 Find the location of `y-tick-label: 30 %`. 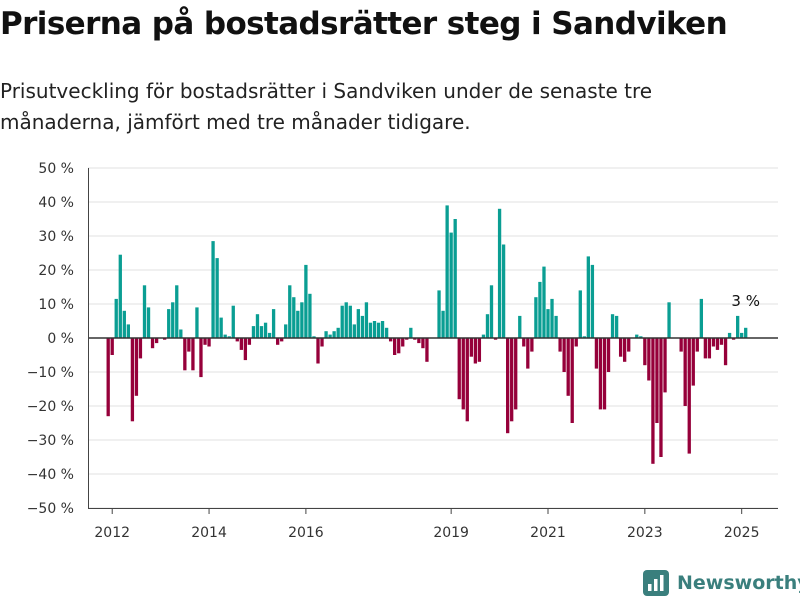

y-tick-label: 30 % is located at coordinates (56, 237).